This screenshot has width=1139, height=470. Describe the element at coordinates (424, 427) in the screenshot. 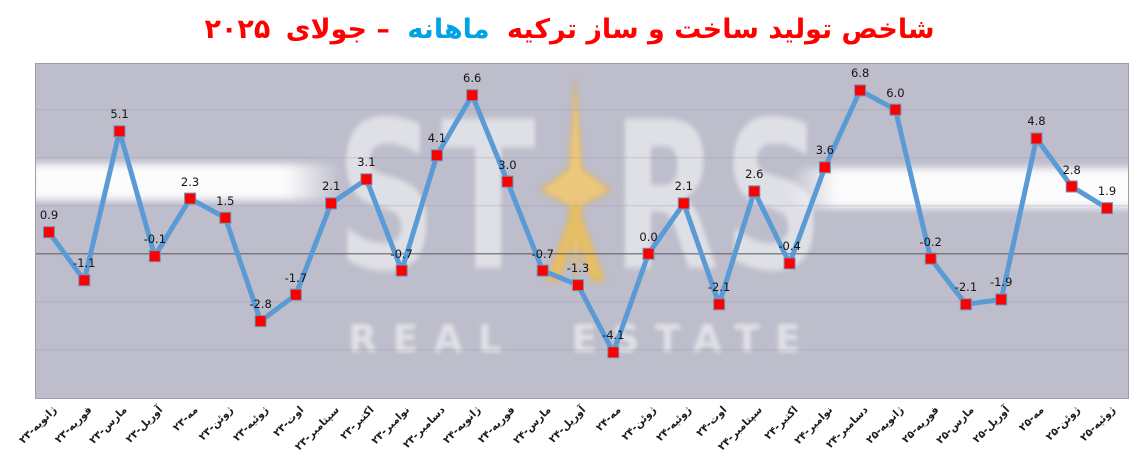

I see `x-axis-label: دسامبر-۲۳` at that location.